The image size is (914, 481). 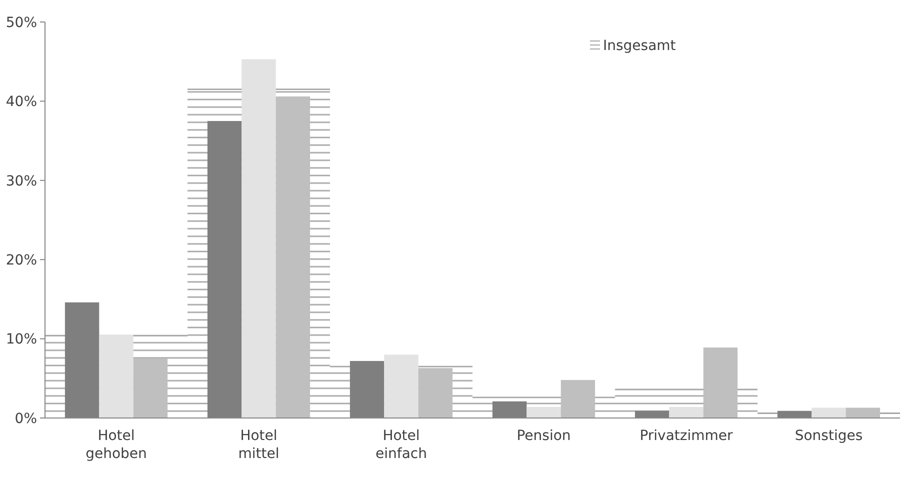 What do you see at coordinates (21, 181) in the screenshot?
I see `y-tick-label: 30%` at bounding box center [21, 181].